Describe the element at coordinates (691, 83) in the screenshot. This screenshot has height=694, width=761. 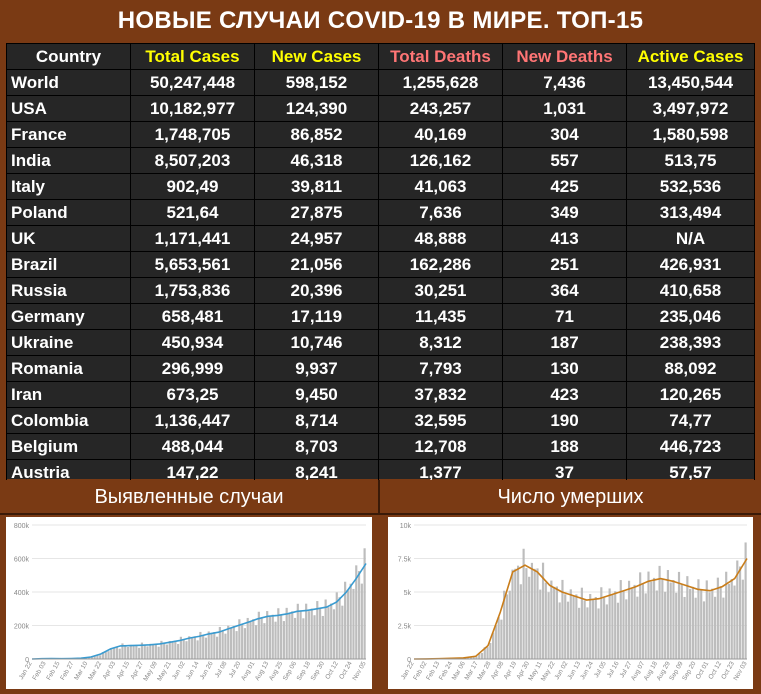
I see `cell-active-cases: 13,450,544` at that location.